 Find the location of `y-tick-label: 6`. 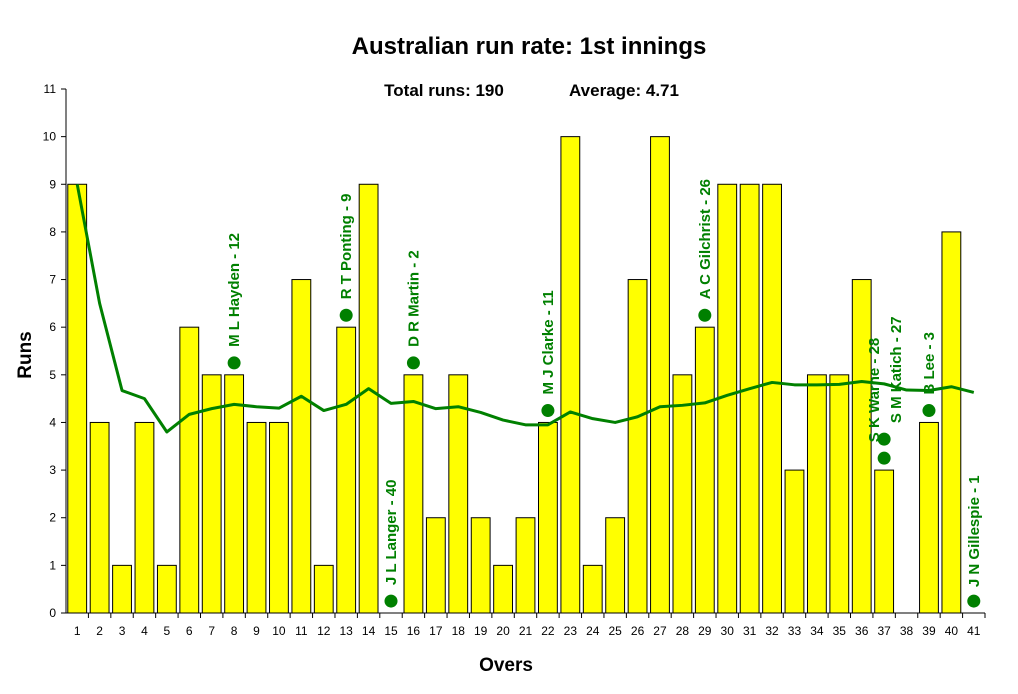

y-tick-label: 6 is located at coordinates (52, 327).